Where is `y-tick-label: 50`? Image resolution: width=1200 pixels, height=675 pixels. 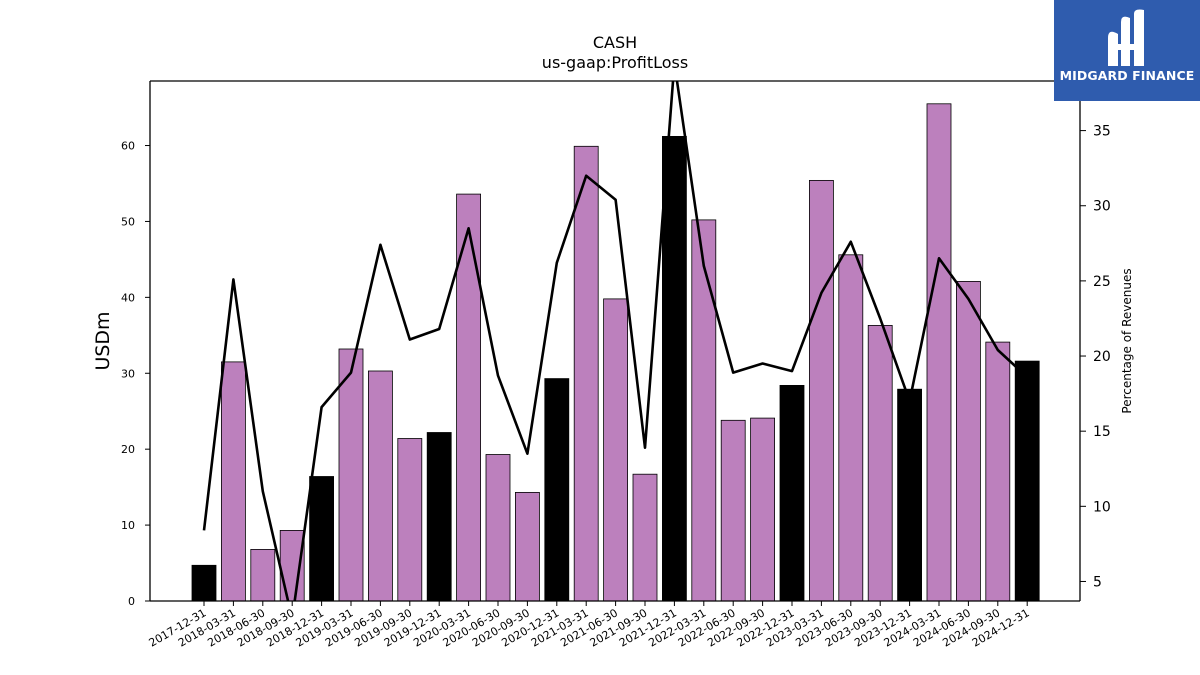 y-tick-label: 50 is located at coordinates (128, 221).